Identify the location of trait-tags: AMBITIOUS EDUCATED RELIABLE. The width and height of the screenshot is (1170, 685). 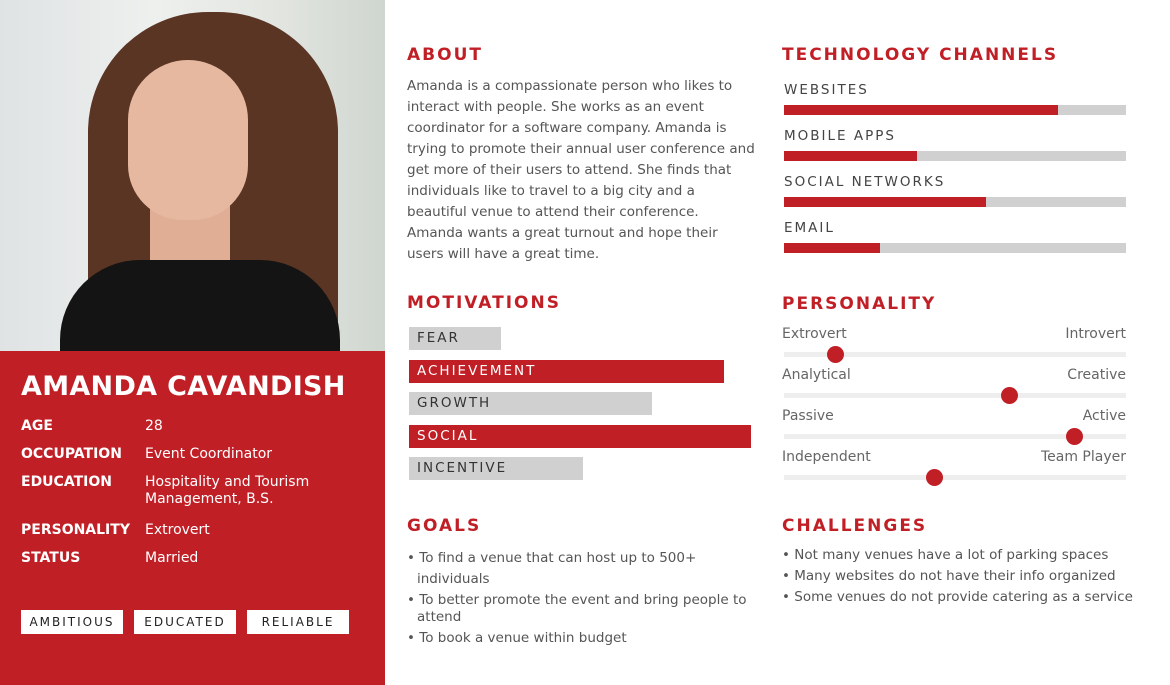
(185, 622).